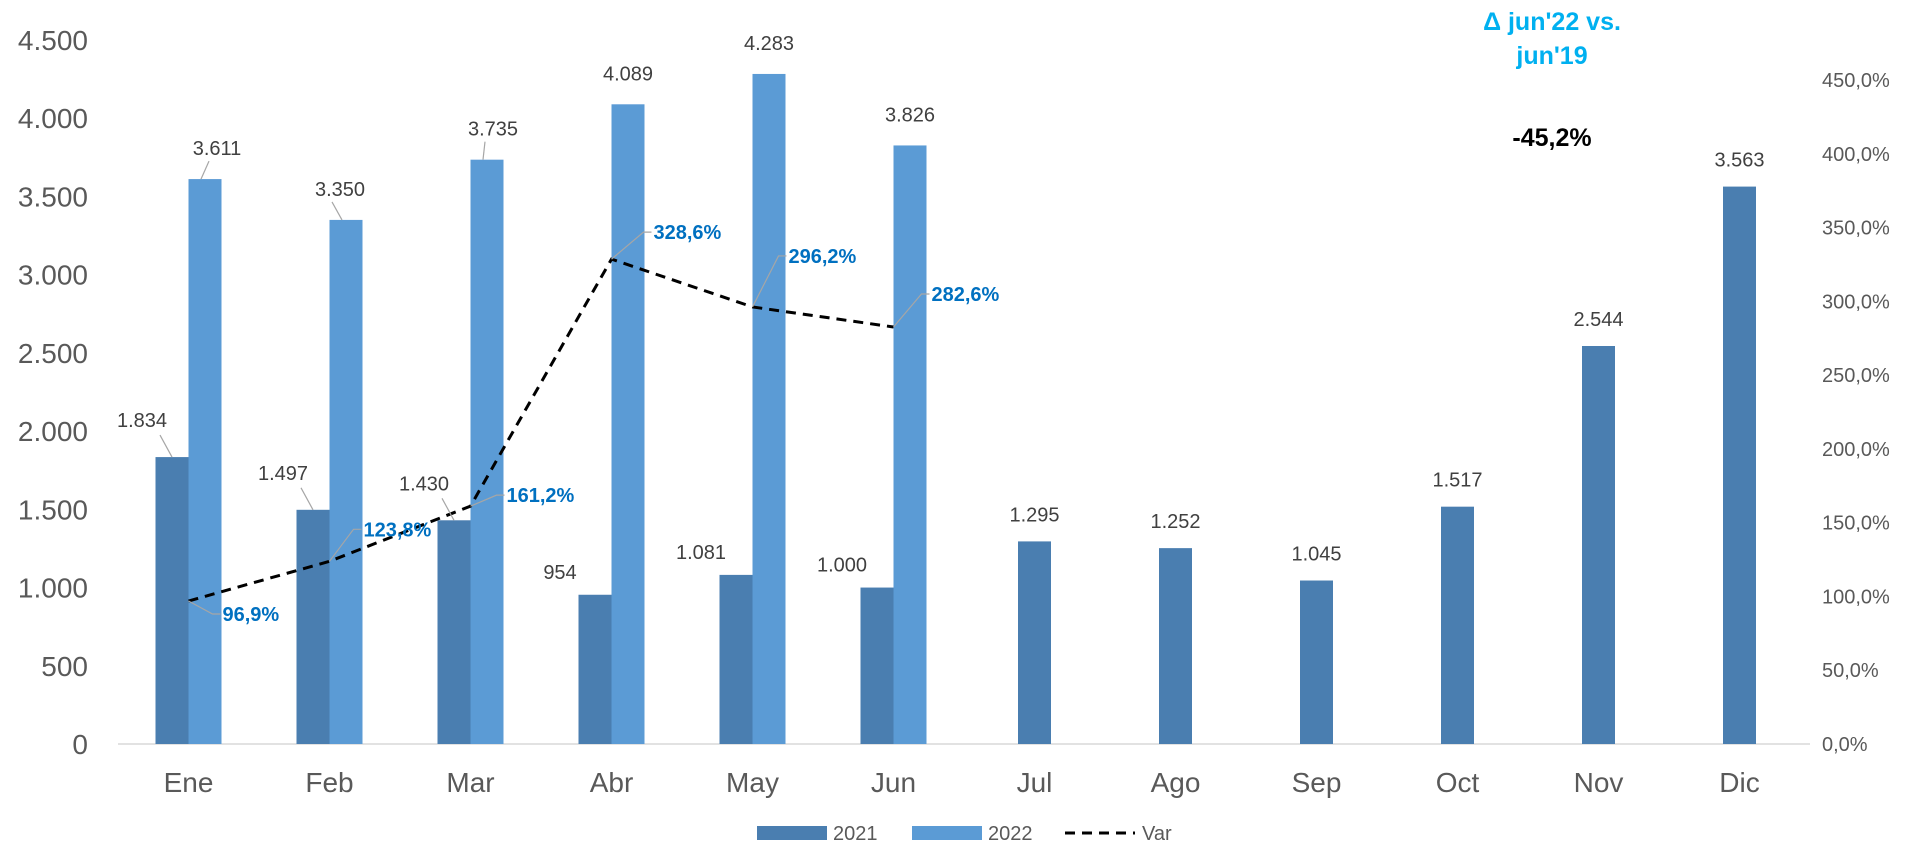  Describe the element at coordinates (1317, 782) in the screenshot. I see `x-tick-label: Sep` at that location.